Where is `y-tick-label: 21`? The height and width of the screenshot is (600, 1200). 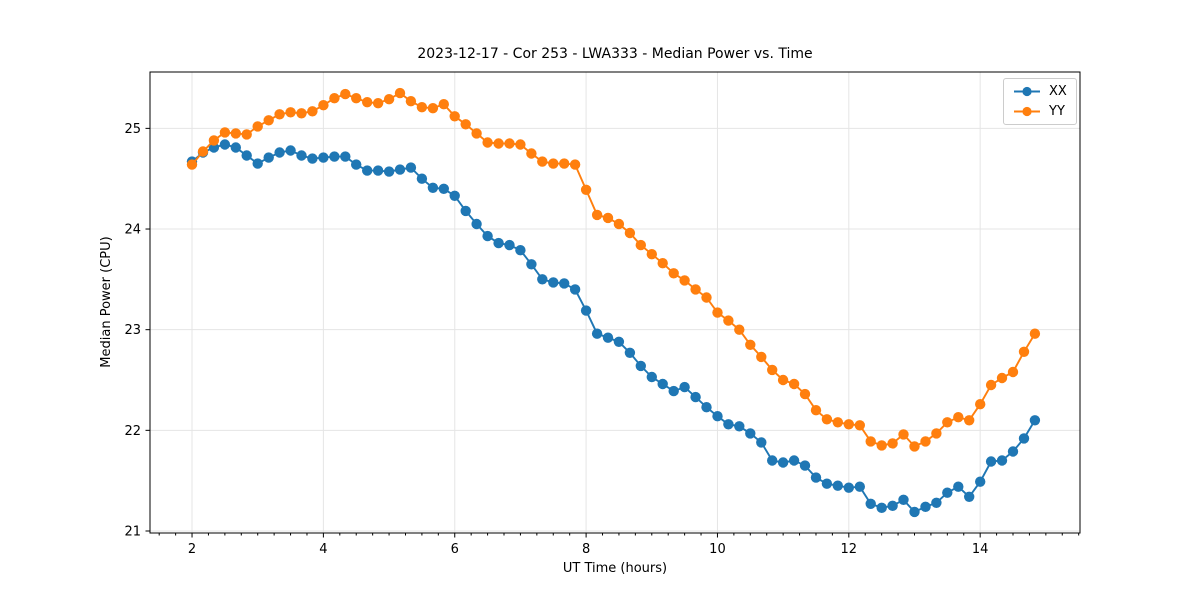 y-tick-label: 21 is located at coordinates (132, 531).